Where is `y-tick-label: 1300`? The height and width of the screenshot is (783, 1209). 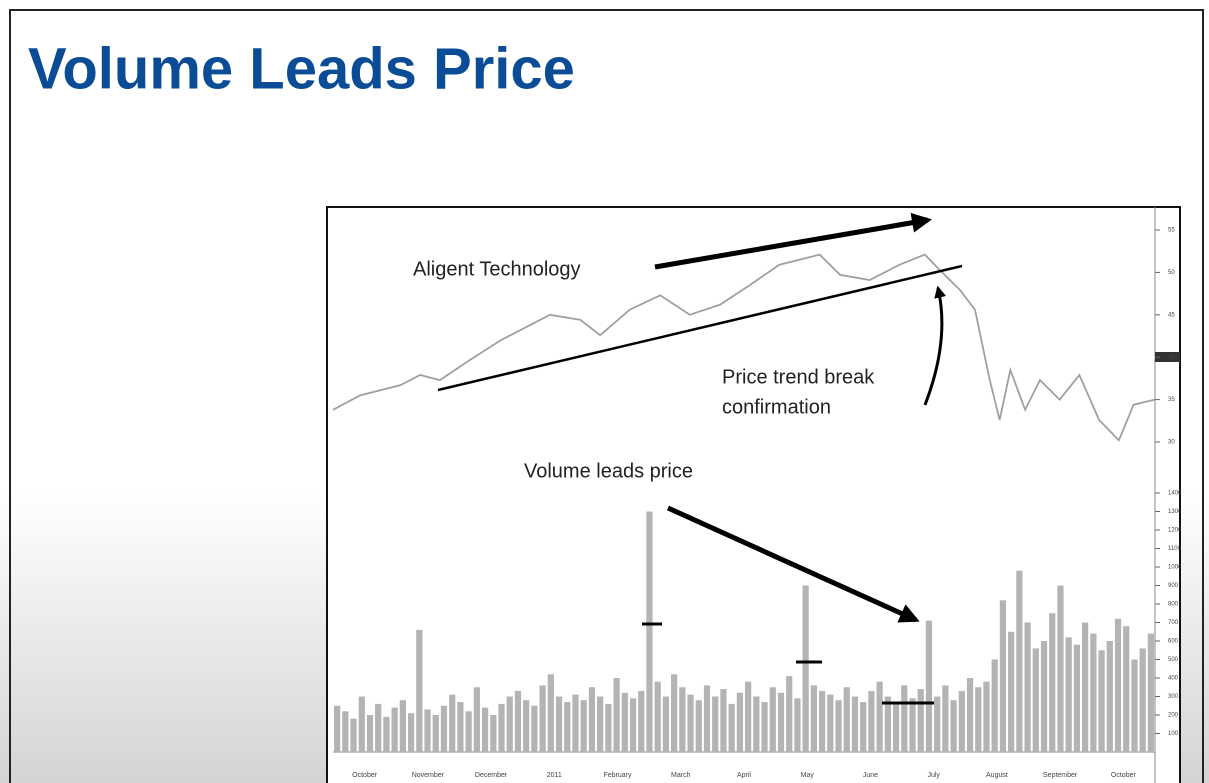 y-tick-label: 1300 is located at coordinates (1175, 512).